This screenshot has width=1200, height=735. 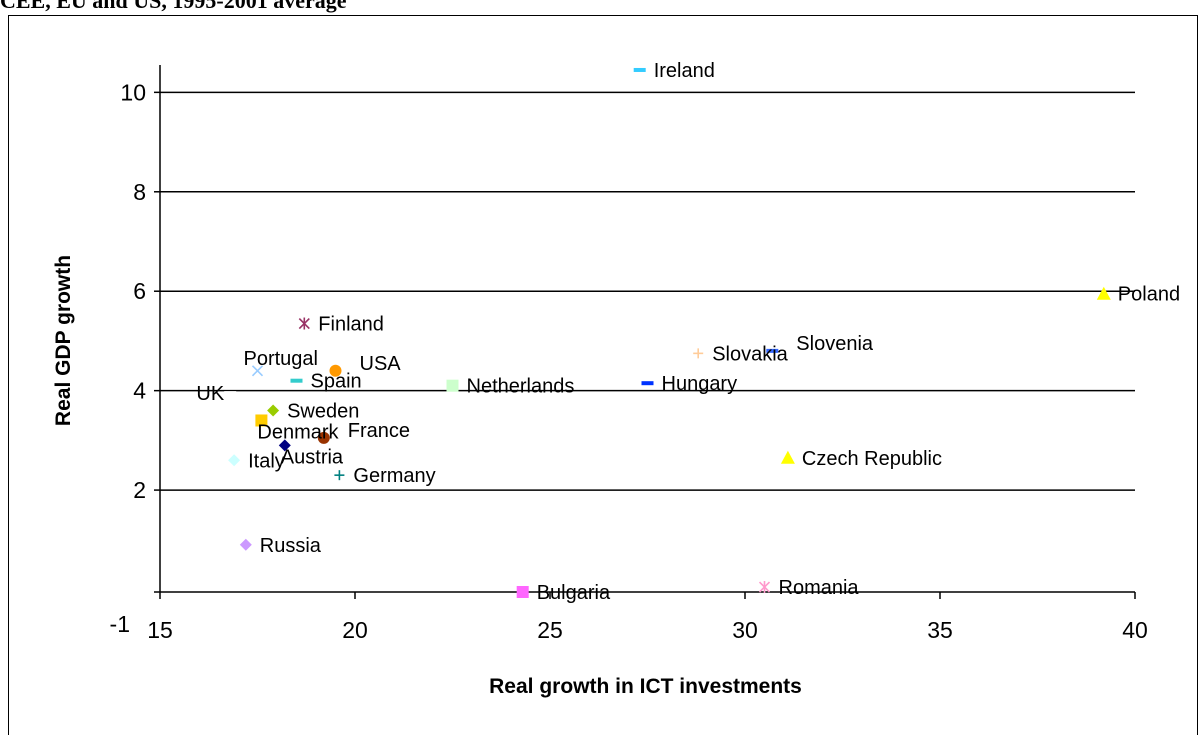 I want to click on point-label: Hungary, so click(x=700, y=384).